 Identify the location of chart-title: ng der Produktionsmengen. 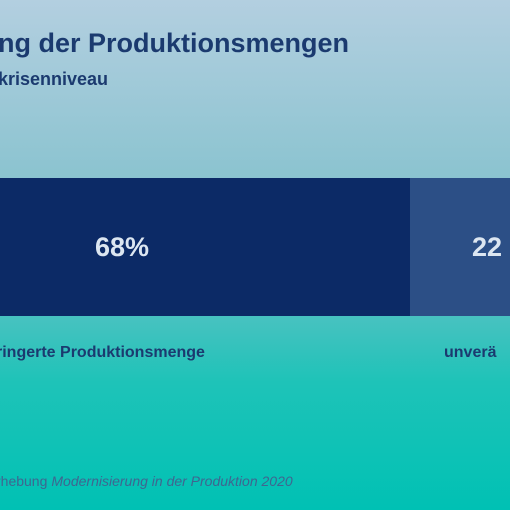
(174, 43).